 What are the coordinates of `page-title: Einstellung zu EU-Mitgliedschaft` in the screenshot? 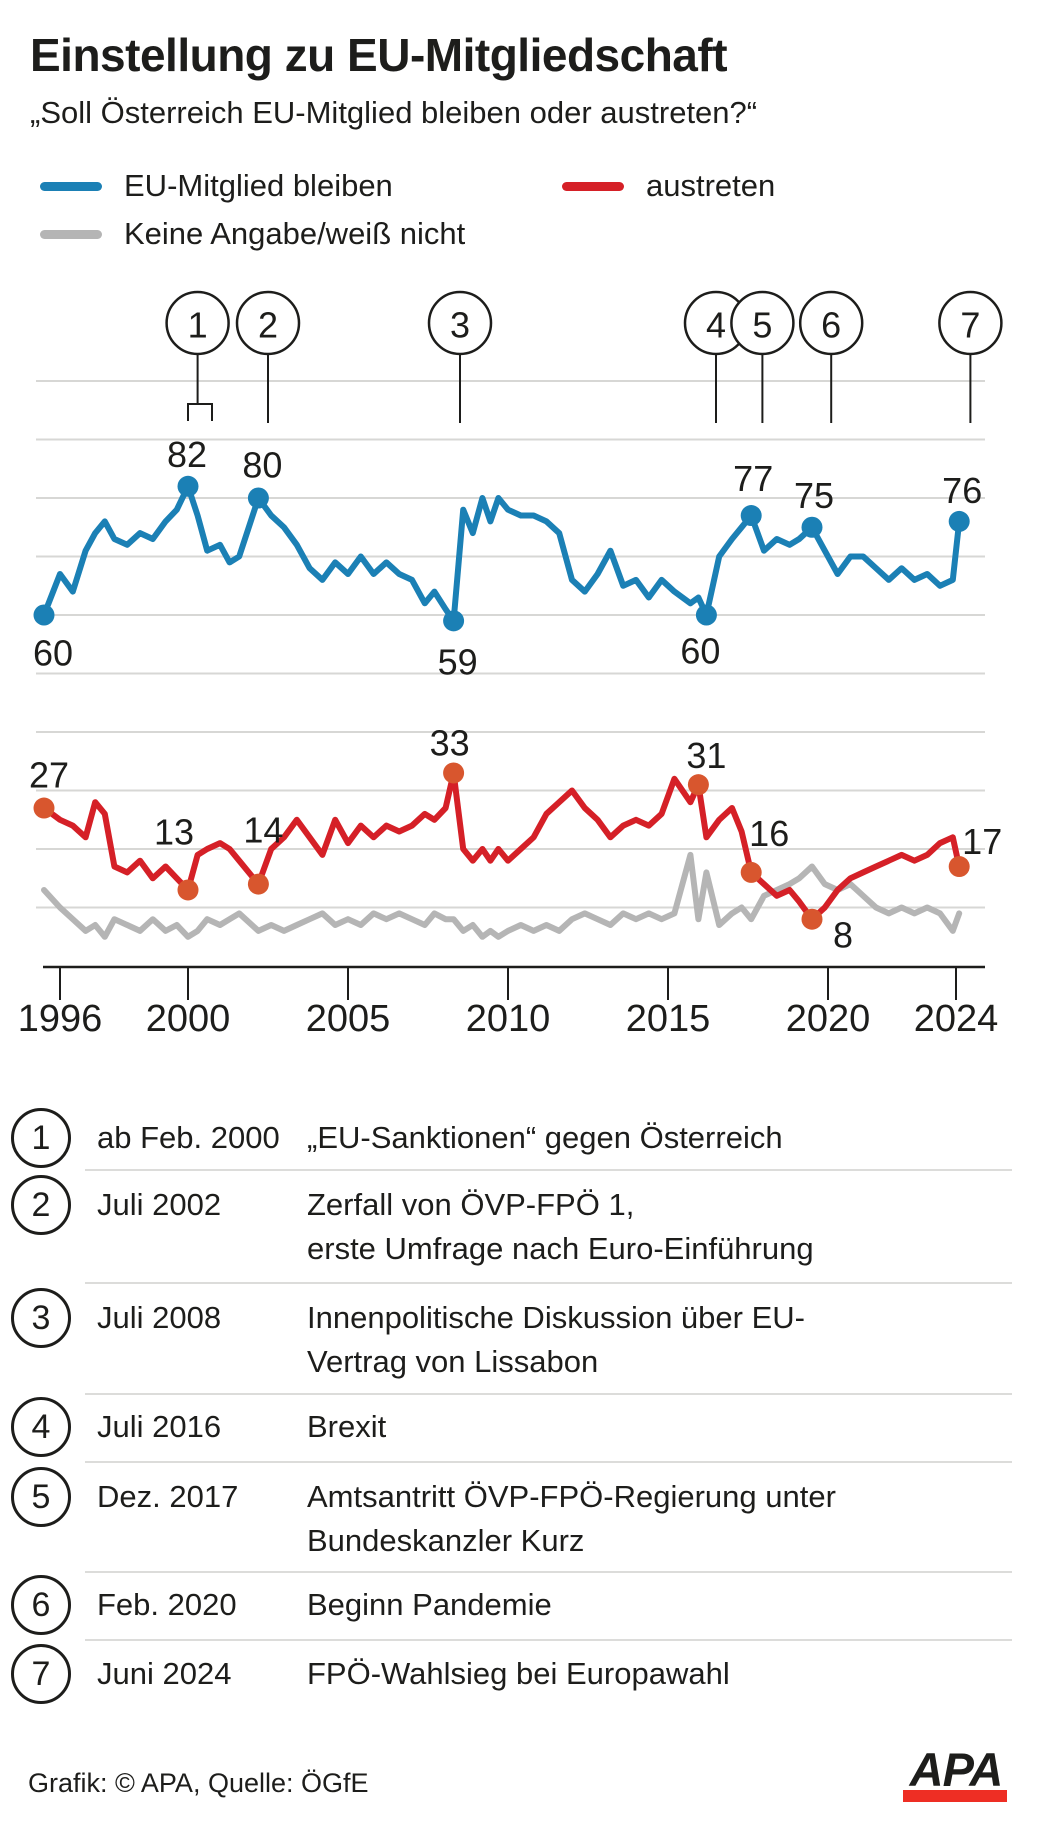 It's located at (379, 55).